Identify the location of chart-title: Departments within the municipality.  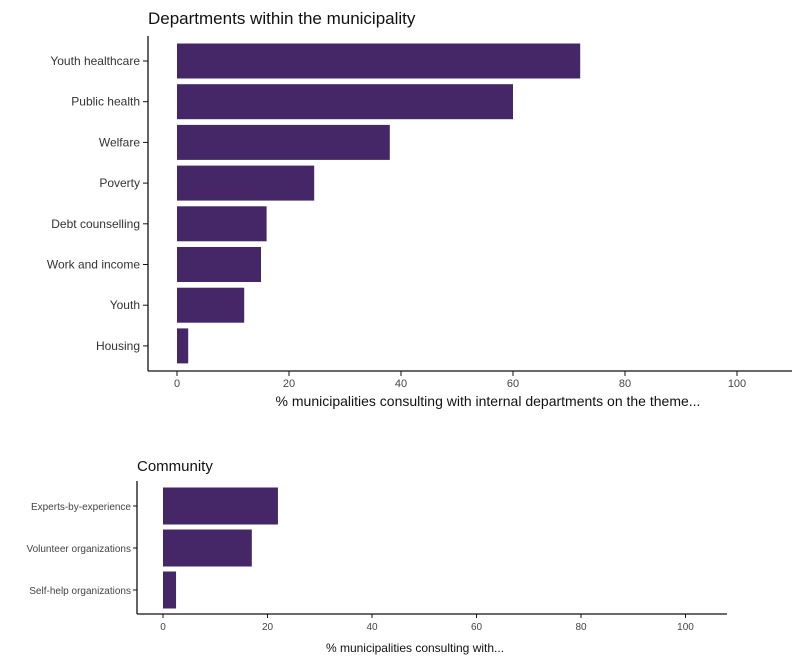
(282, 18).